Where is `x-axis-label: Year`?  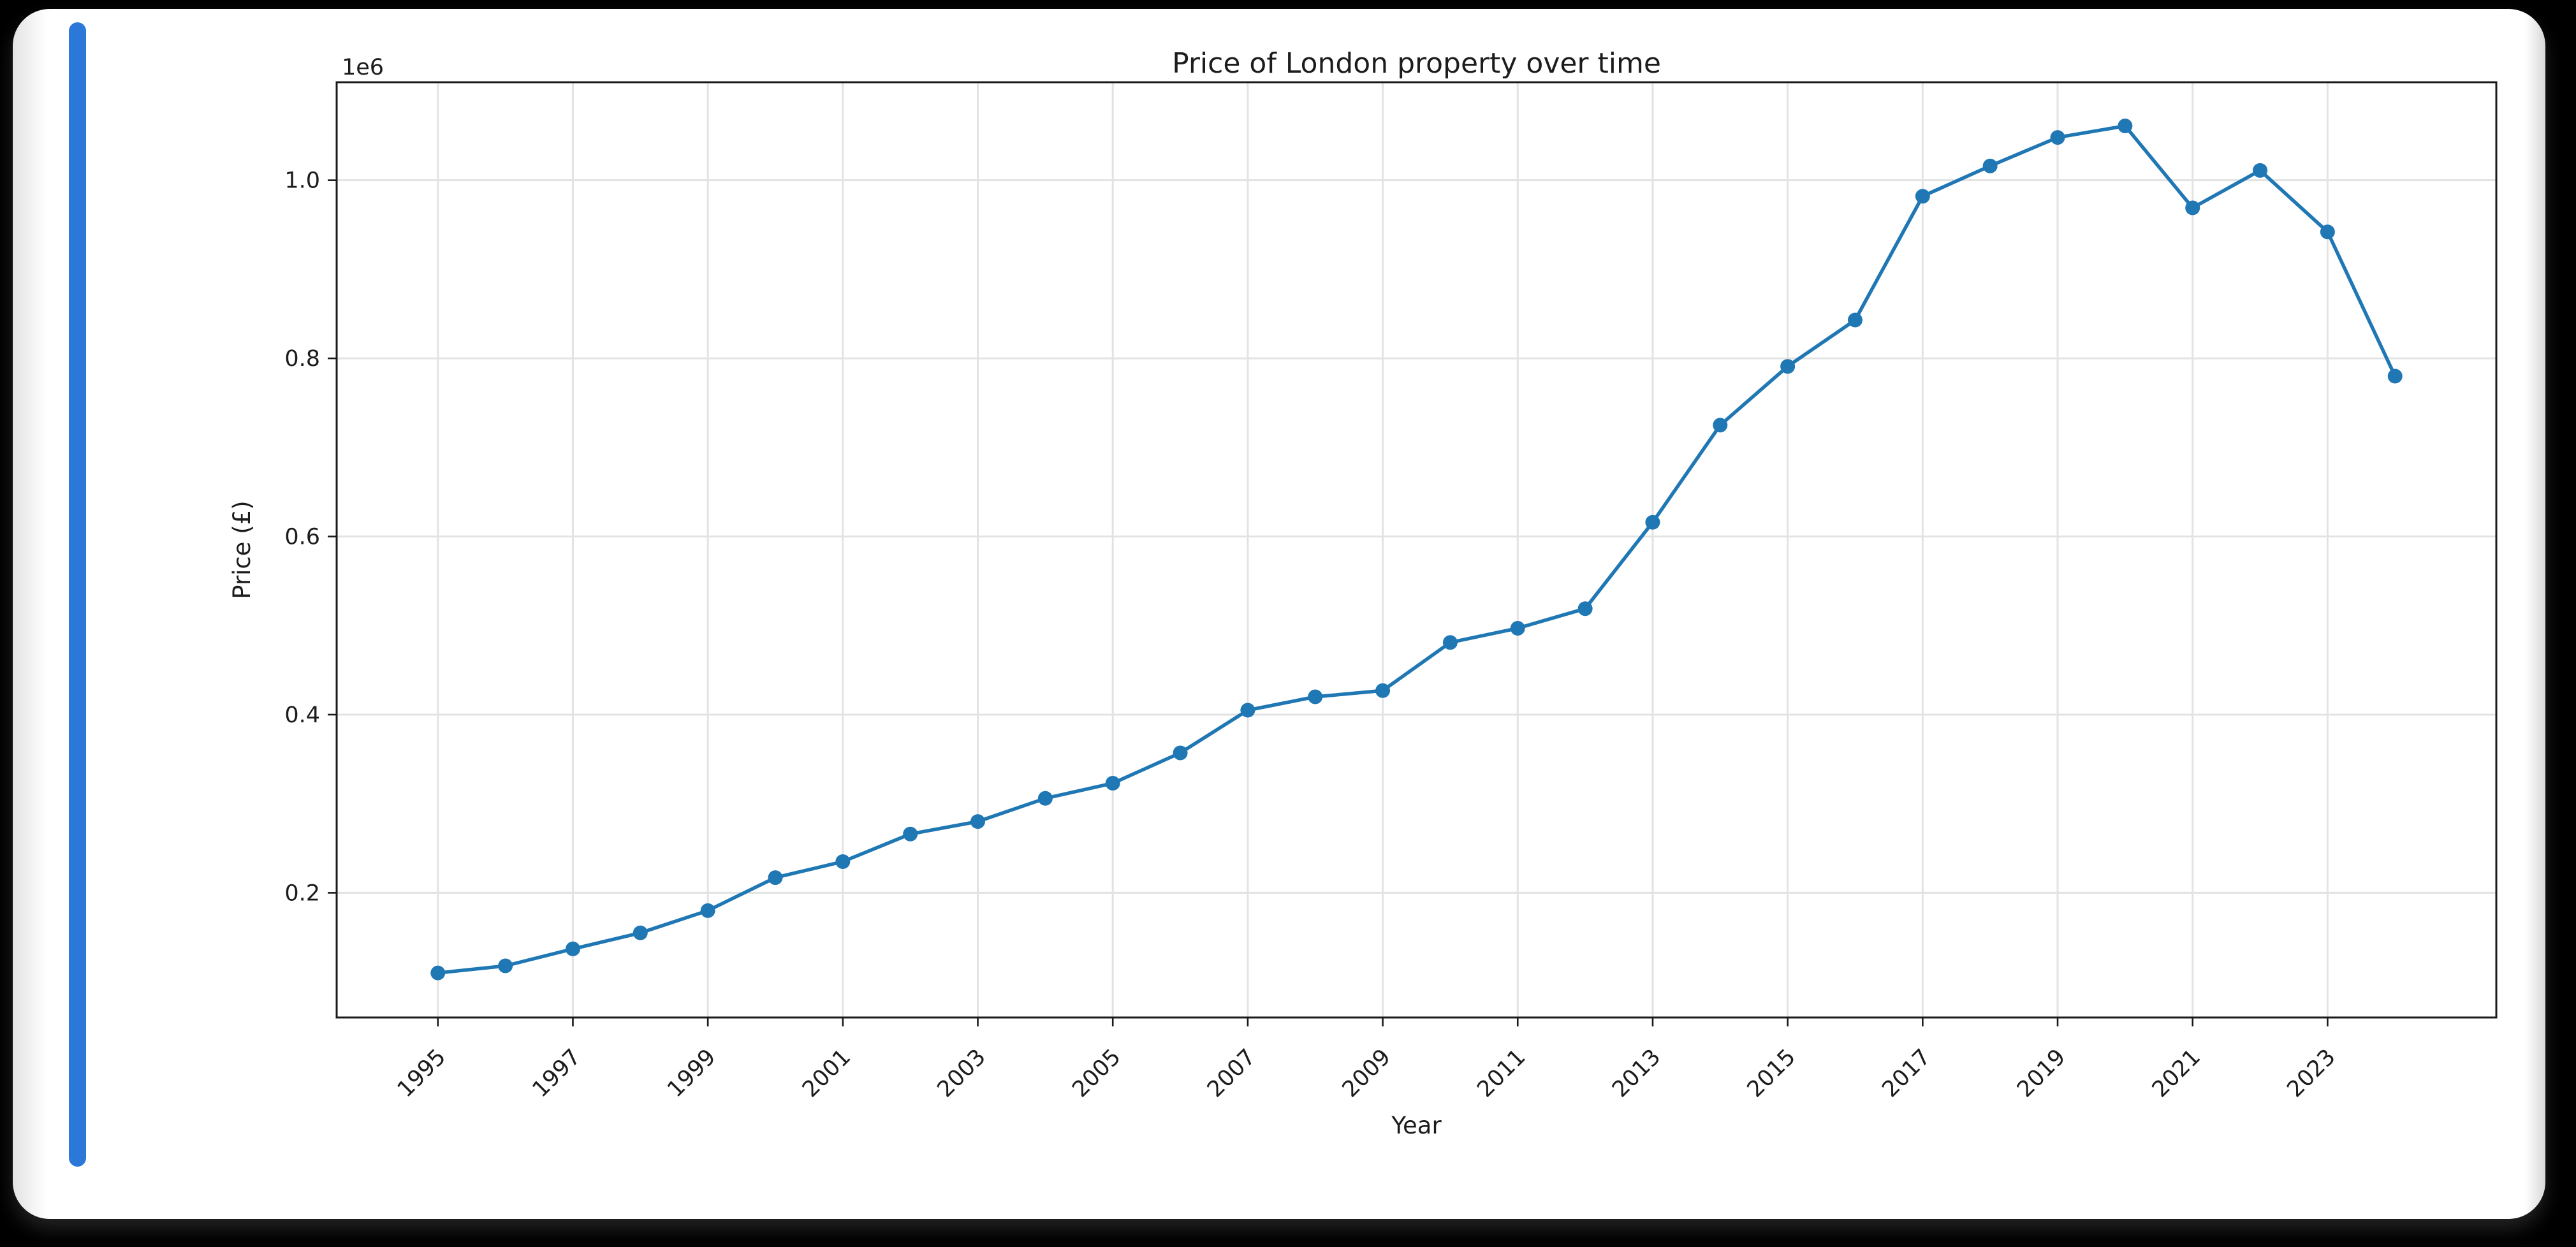
x-axis-label: Year is located at coordinates (1417, 1125).